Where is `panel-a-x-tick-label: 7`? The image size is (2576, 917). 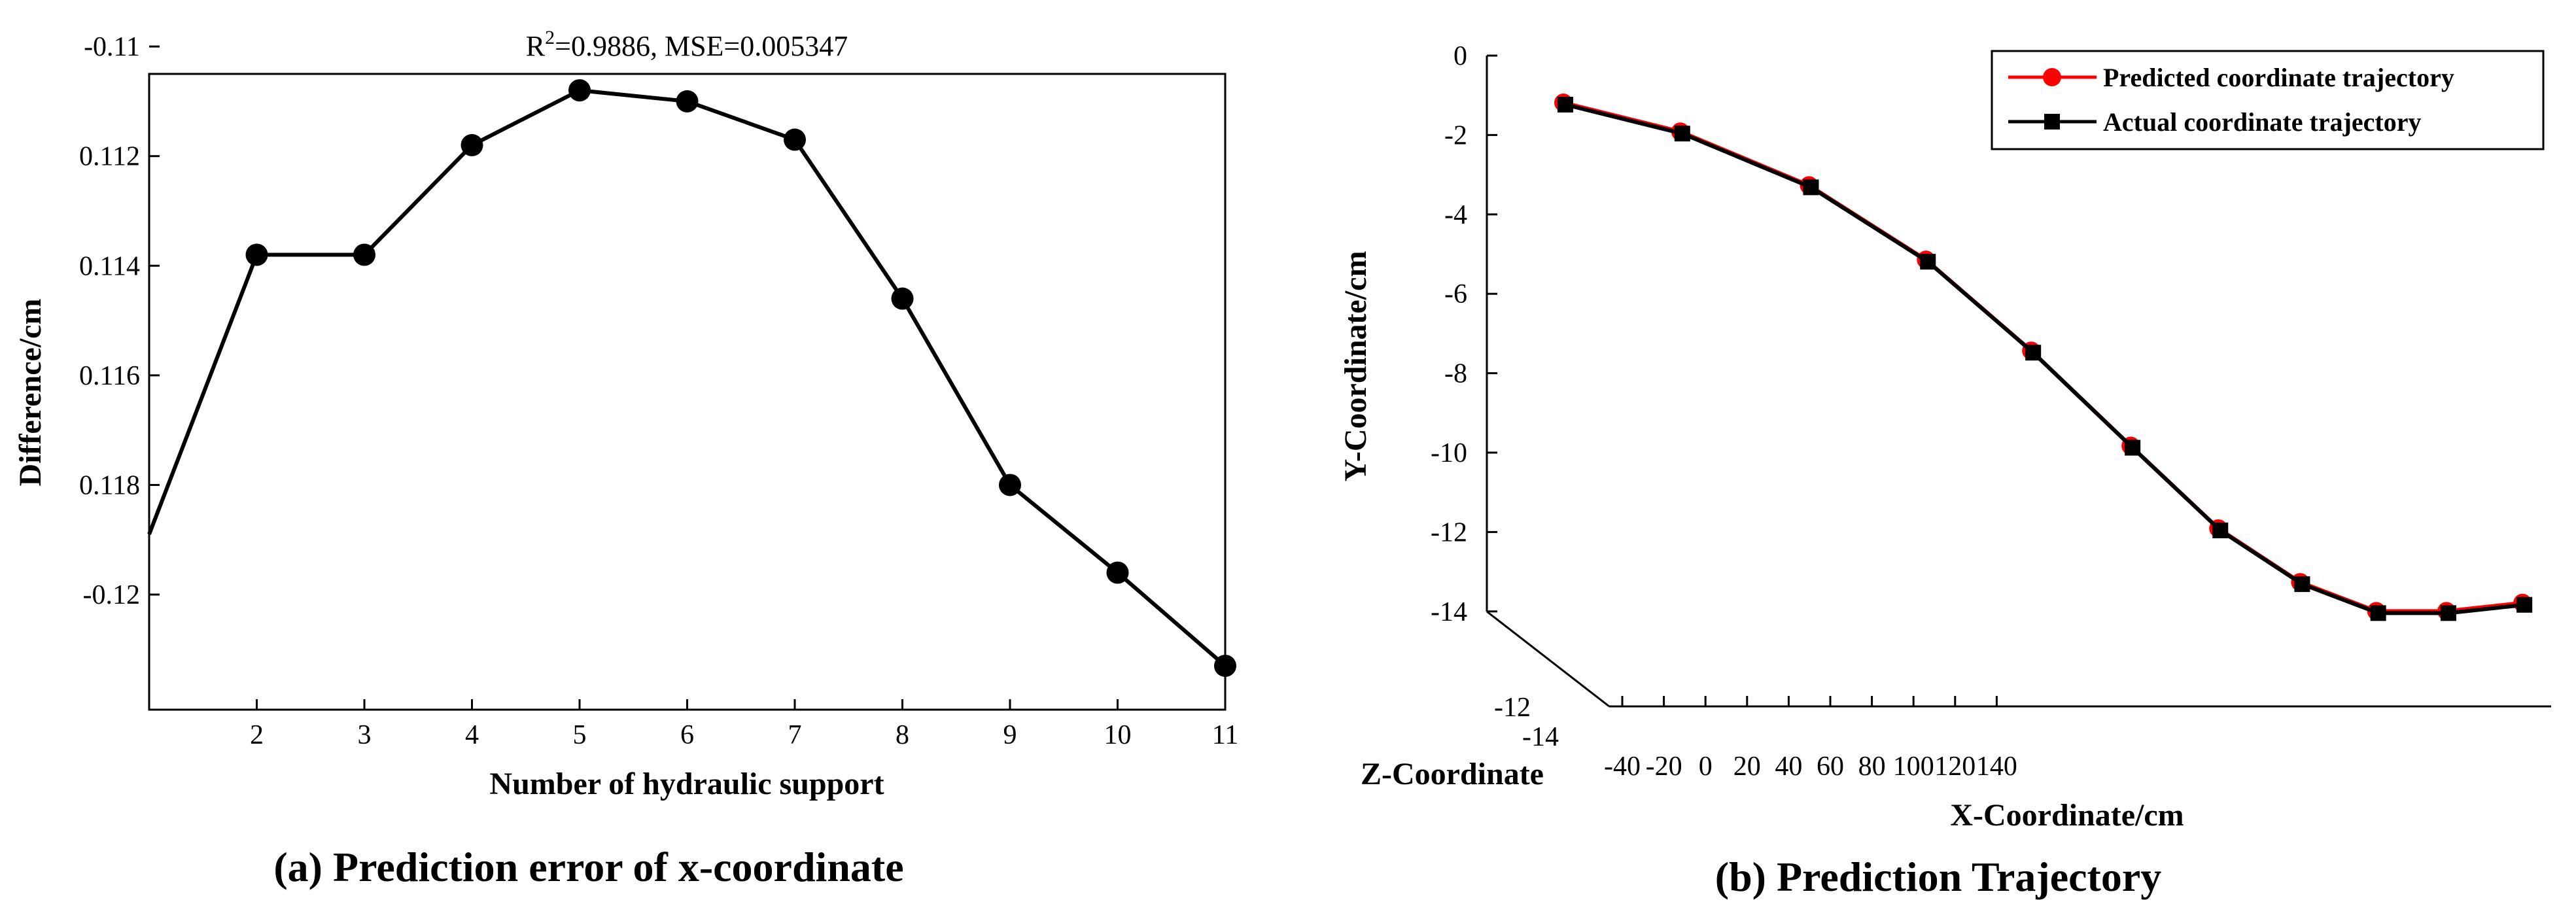 panel-a-x-tick-label: 7 is located at coordinates (795, 735).